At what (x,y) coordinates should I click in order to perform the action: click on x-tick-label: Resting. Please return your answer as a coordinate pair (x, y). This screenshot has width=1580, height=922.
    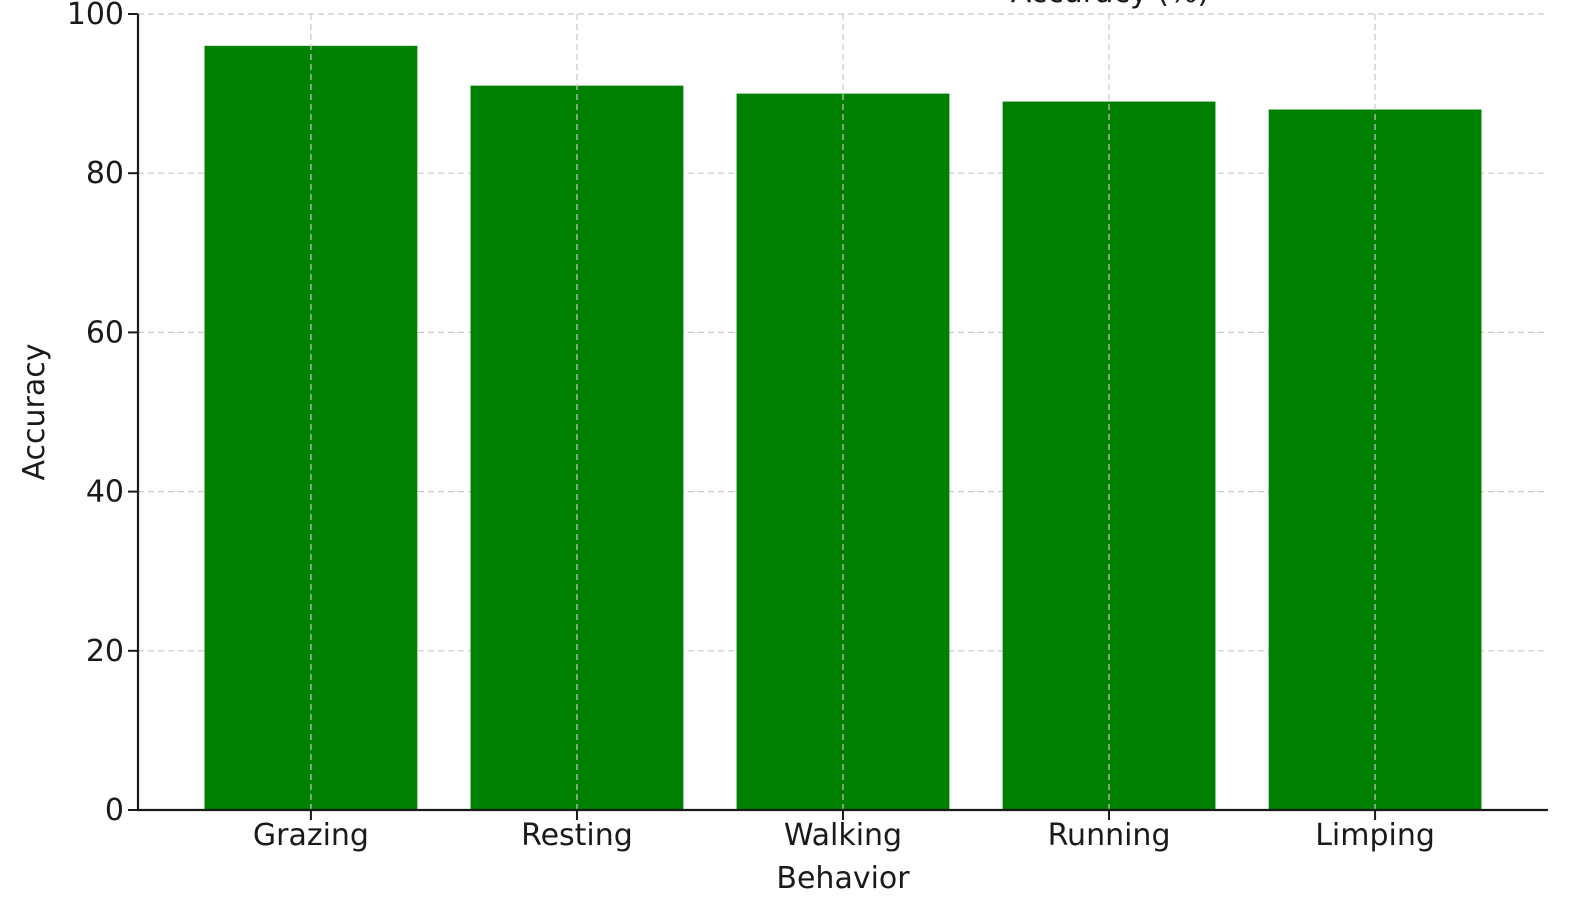
    Looking at the image, I should click on (577, 835).